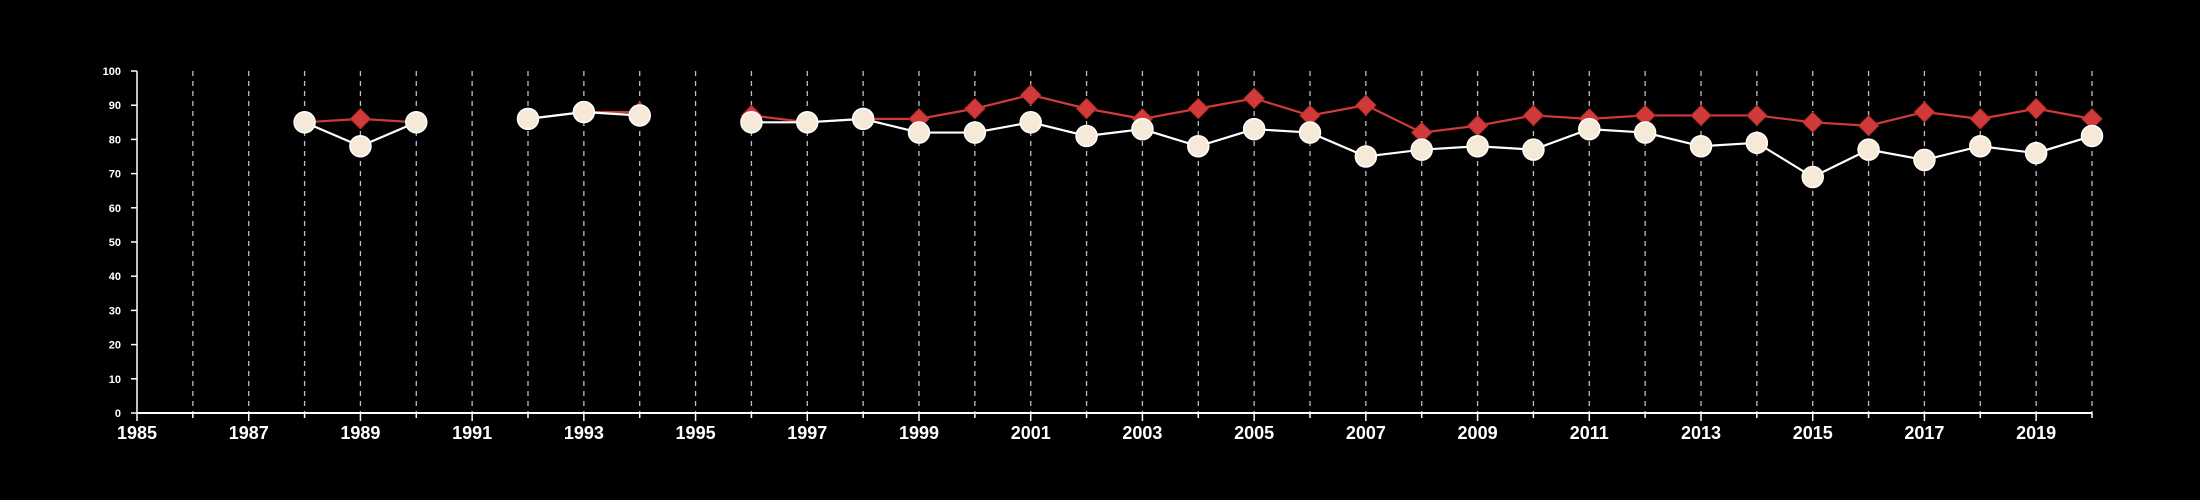 The image size is (2200, 500). Describe the element at coordinates (115, 209) in the screenshot. I see `y-tick-label-60: 60` at that location.